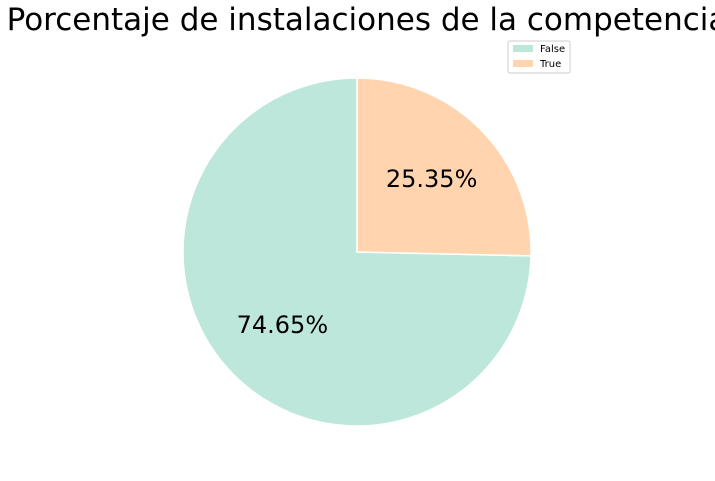  What do you see at coordinates (550, 64) in the screenshot?
I see `legend-label-true: True` at bounding box center [550, 64].